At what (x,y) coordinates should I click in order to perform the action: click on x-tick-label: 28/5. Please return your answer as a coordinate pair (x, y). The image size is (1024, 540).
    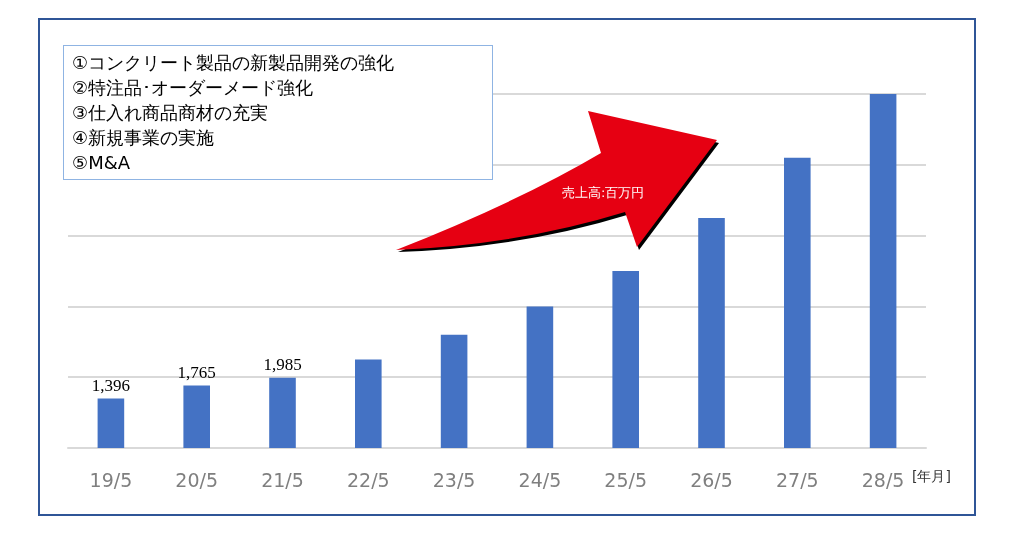
    Looking at the image, I should click on (883, 479).